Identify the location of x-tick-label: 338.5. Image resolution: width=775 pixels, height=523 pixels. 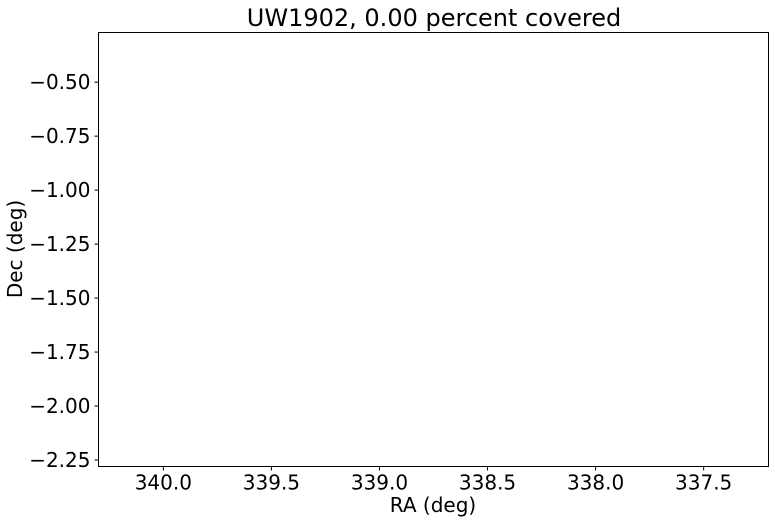
(487, 483).